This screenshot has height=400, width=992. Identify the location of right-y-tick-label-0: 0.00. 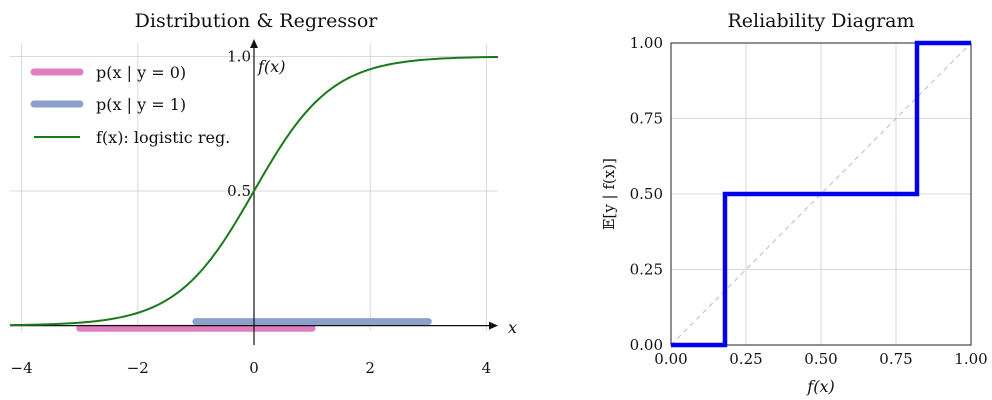
(646, 345).